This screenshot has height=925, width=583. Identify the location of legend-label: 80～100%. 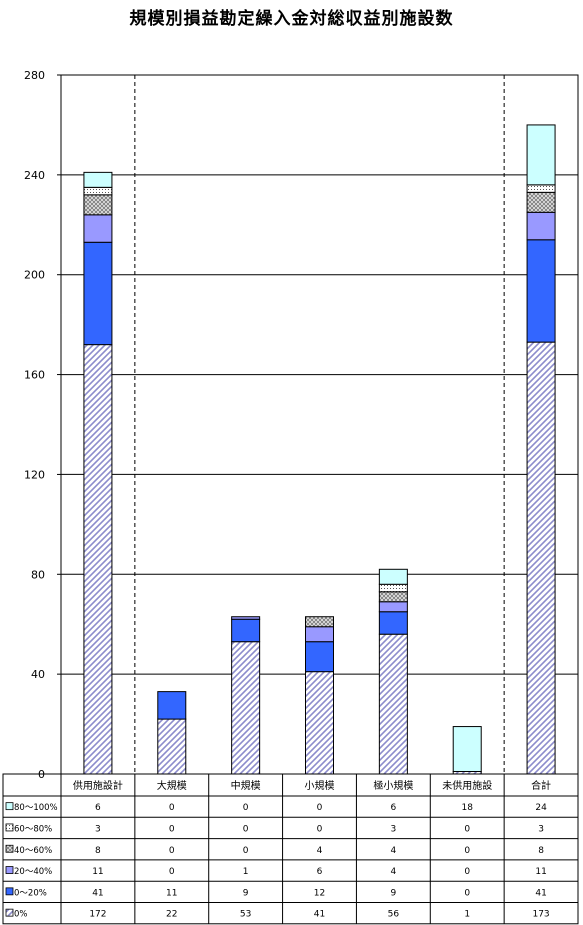
(36, 808).